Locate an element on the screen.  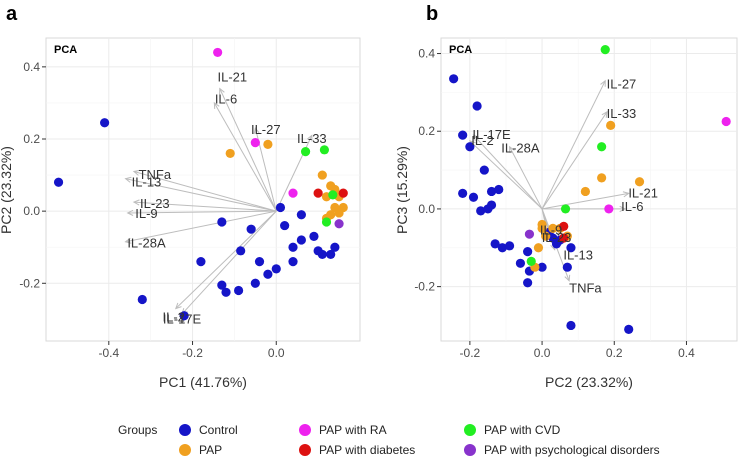
panel-b-vector-label: IL-23 is located at coordinates (557, 237).